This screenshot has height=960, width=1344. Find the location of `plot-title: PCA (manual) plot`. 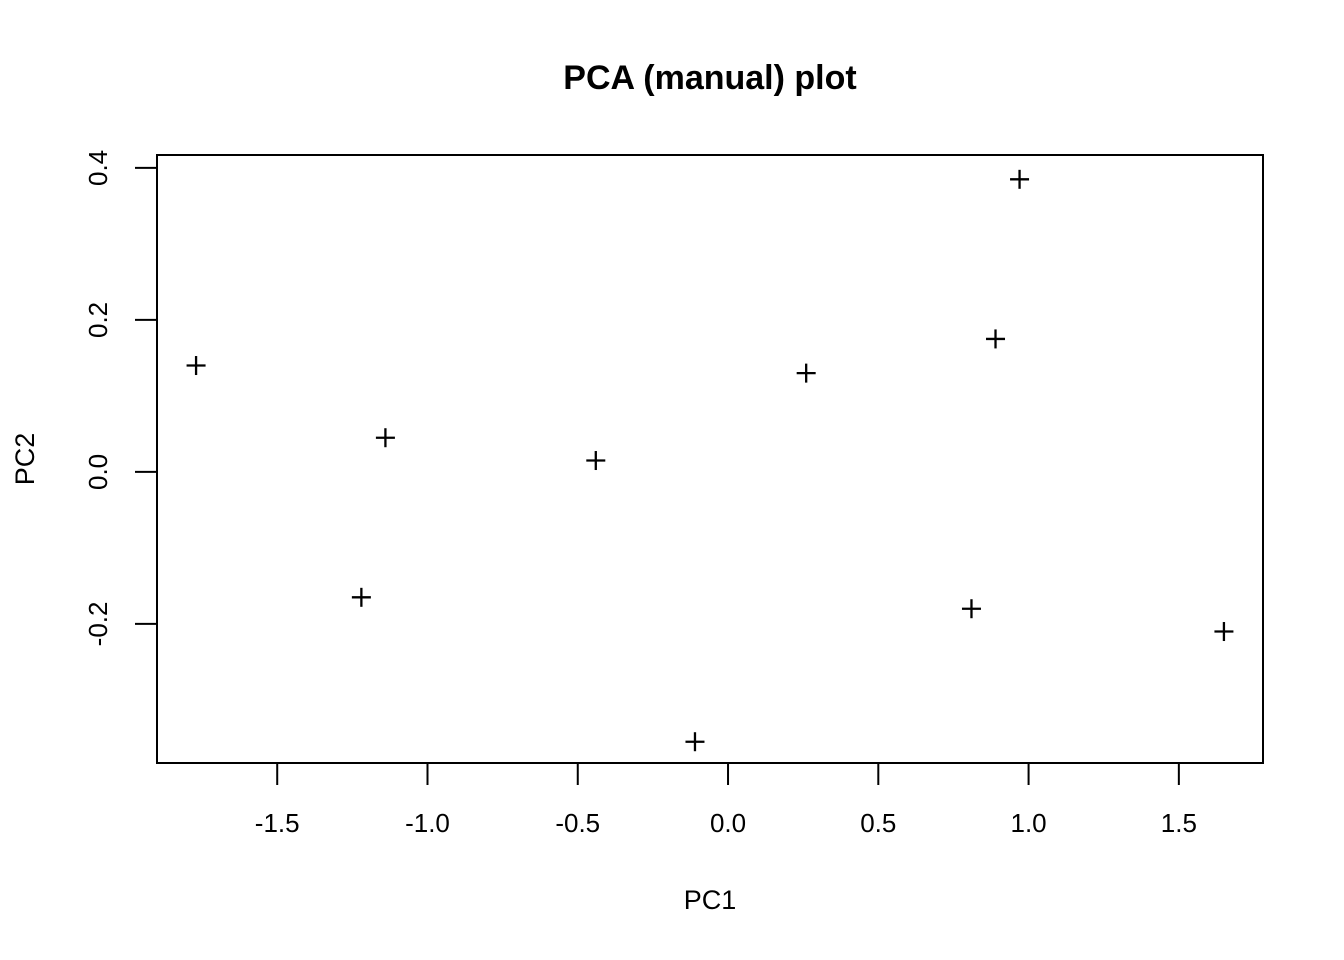

plot-title: PCA (manual) plot is located at coordinates (709, 78).